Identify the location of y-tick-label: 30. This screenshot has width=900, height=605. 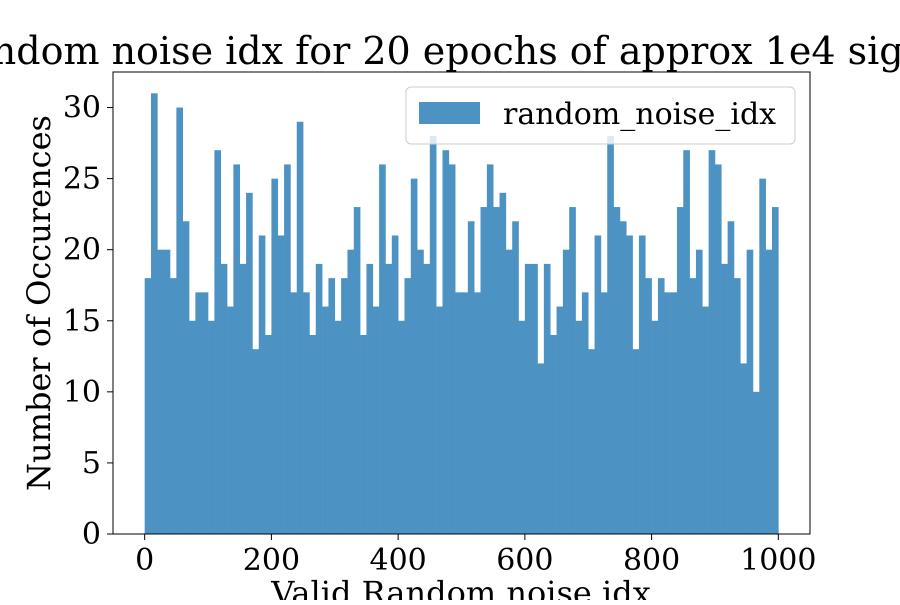
(82, 108).